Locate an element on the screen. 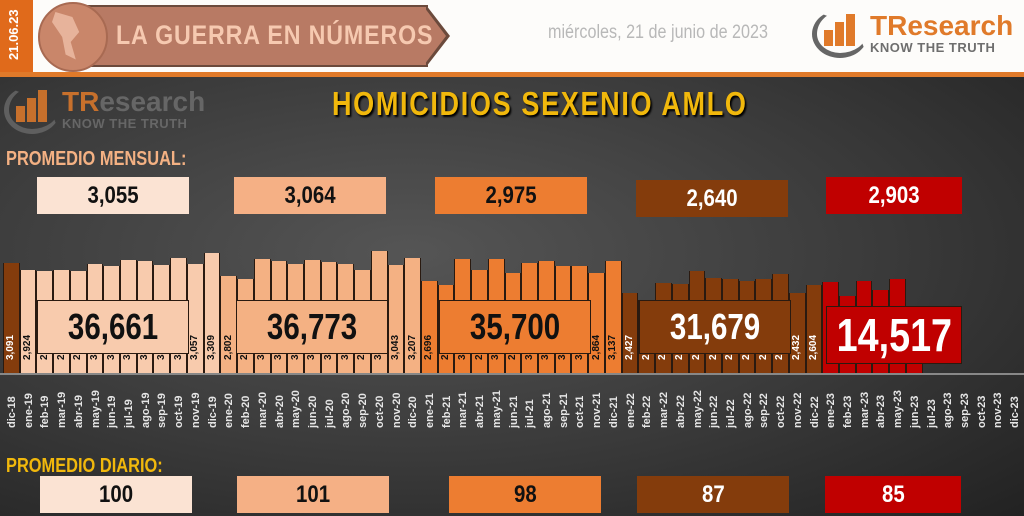 Image resolution: width=1024 pixels, height=516 pixels. divider is located at coordinates (512, 74).